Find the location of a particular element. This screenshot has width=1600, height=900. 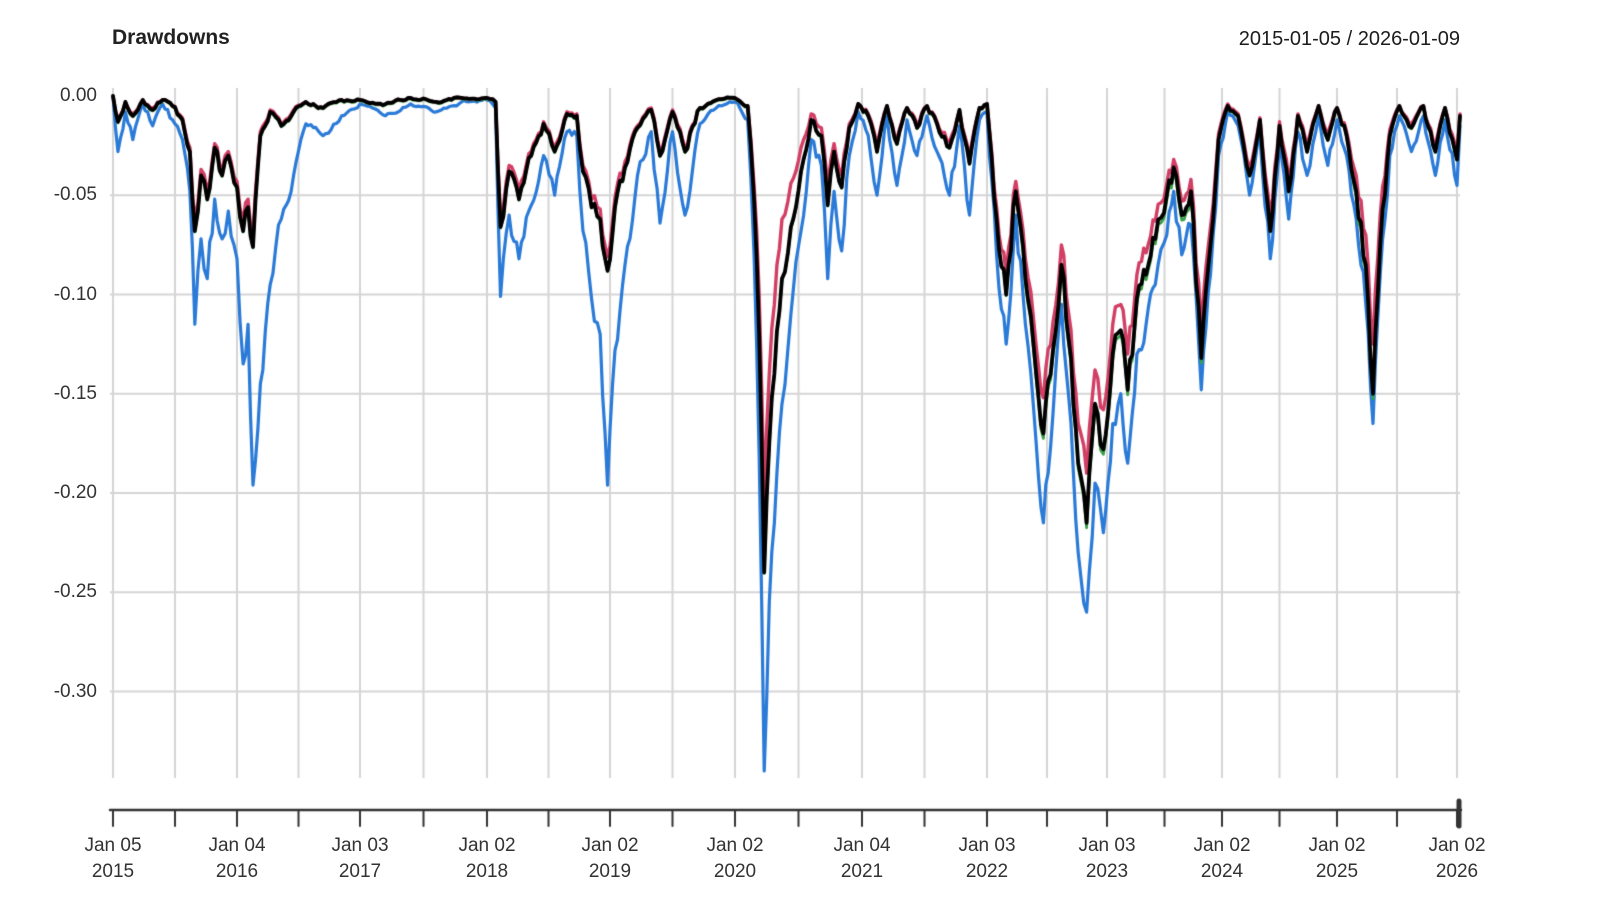

x-axis-tick-label: Jan 02 2020 is located at coordinates (735, 859).